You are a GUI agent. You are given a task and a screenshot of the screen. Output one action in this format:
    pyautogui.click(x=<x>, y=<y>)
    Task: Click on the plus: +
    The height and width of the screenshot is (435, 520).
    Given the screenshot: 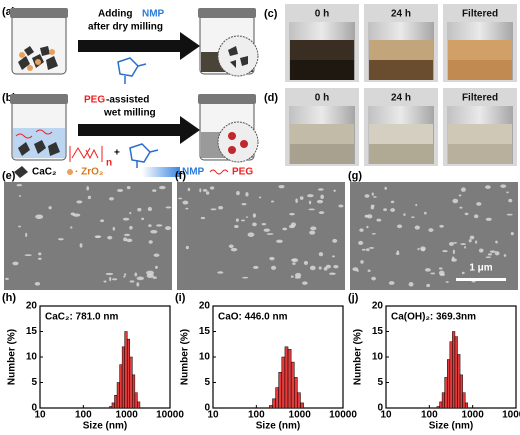 What is the action you would take?
    pyautogui.click(x=117, y=153)
    